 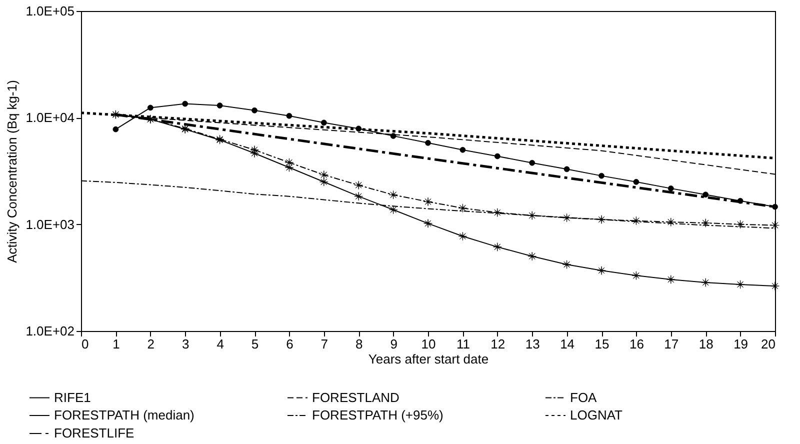 I want to click on x-tick-label: 9, so click(x=394, y=344).